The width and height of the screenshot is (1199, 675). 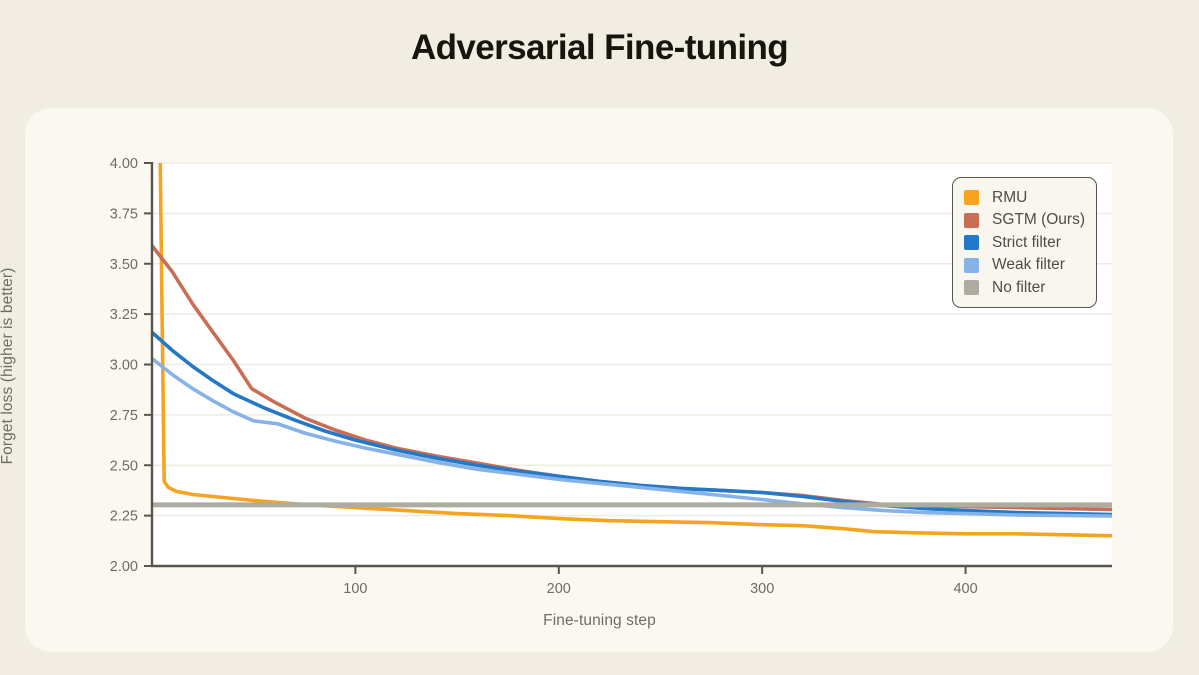 I want to click on x-axis-title: Fine-tuning step, so click(x=599, y=620).